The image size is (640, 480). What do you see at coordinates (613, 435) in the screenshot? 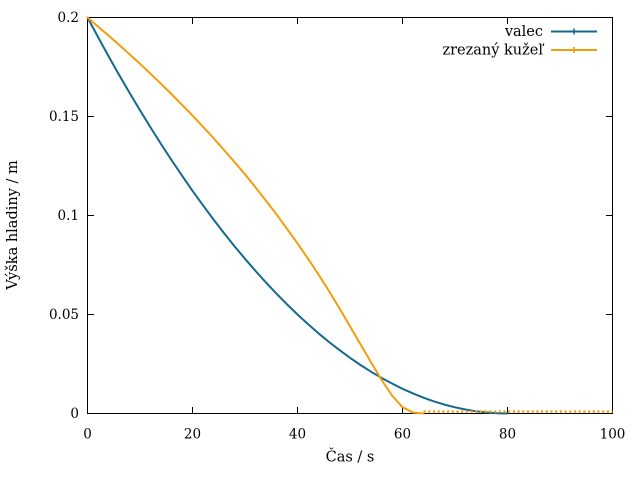
I see `x-tick-label: 100` at bounding box center [613, 435].